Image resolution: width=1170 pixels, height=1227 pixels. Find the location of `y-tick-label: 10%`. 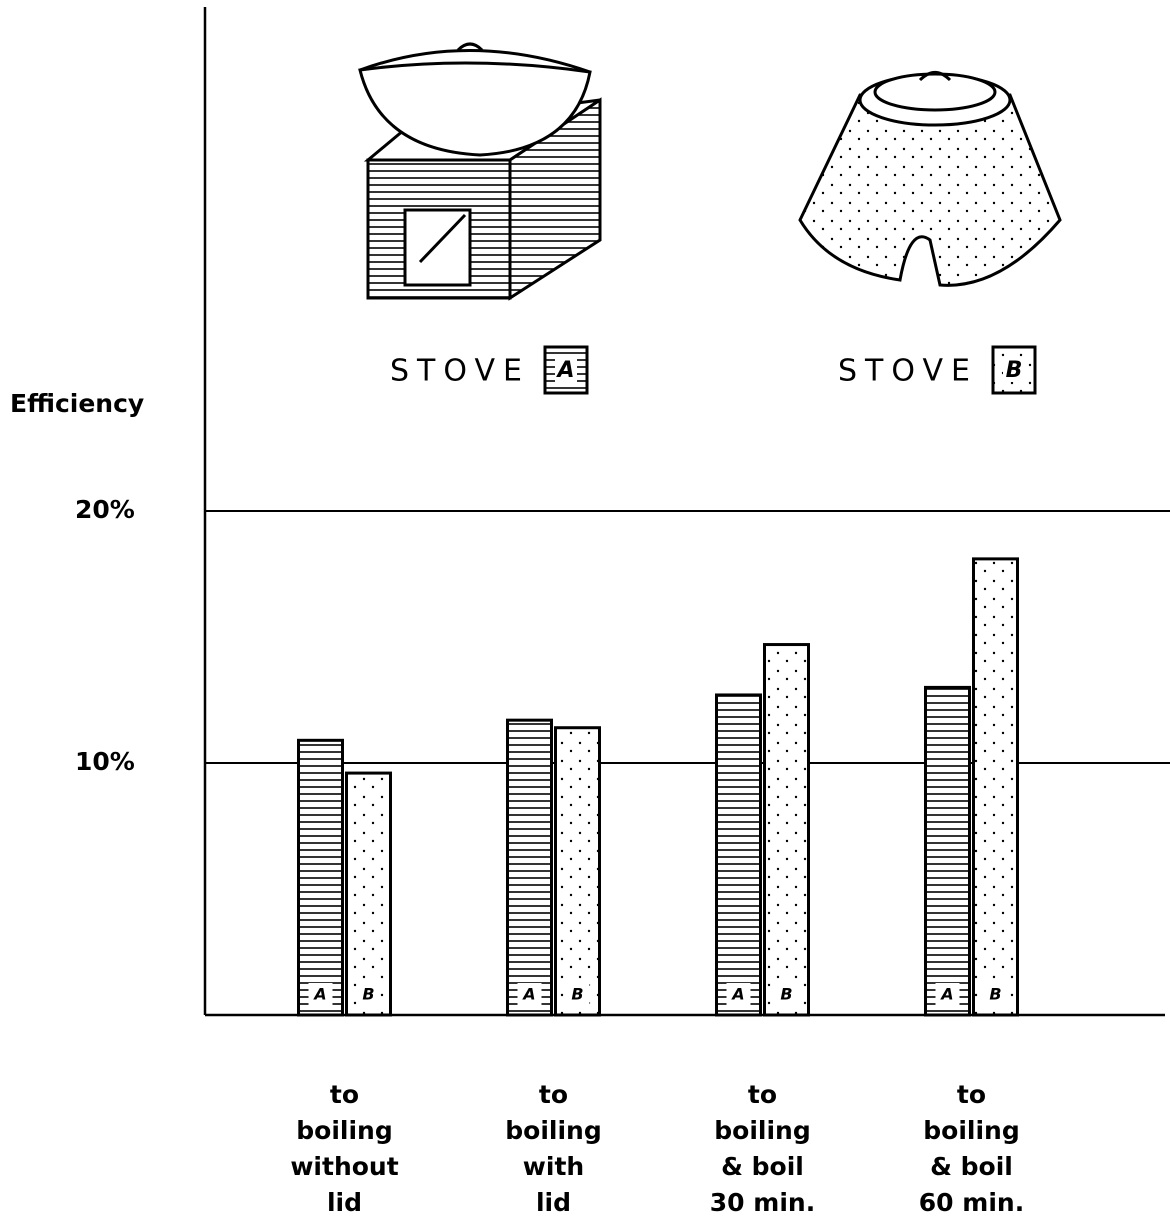

y-tick-label: 10% is located at coordinates (105, 761).